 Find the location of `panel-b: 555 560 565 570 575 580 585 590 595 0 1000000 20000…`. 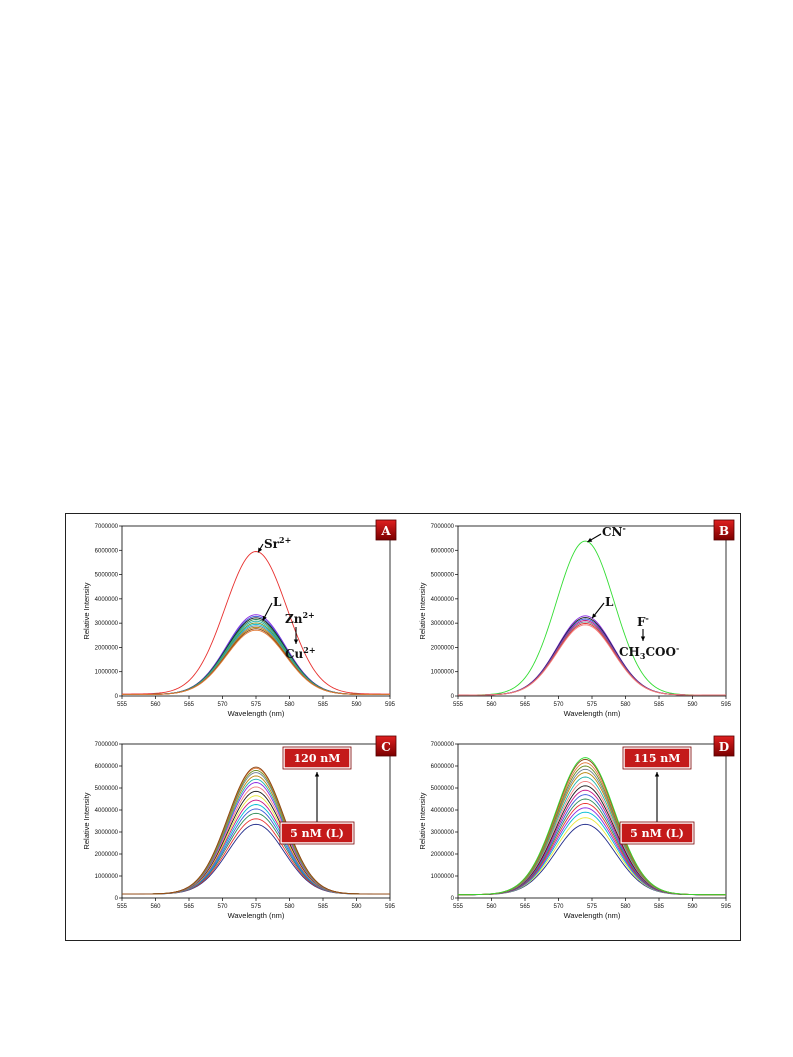

panel-b: 555 560 565 570 575 580 585 590 595 0 1000000 20000… is located at coordinates (571, 622).